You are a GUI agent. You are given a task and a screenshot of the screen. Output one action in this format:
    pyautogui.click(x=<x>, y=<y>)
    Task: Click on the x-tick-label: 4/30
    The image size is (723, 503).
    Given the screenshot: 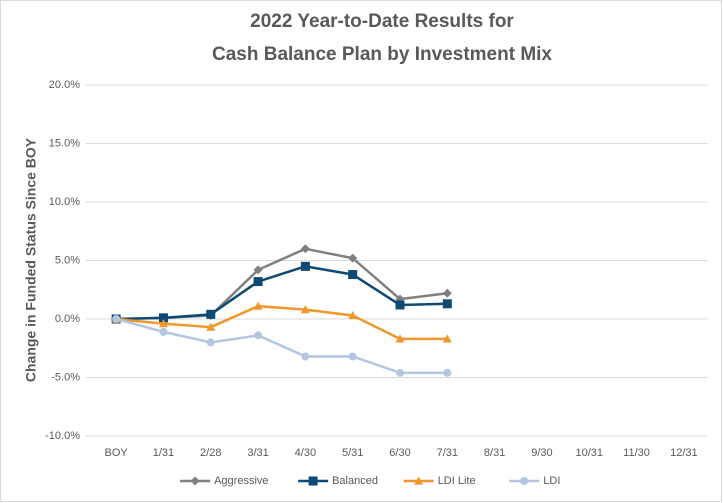 What is the action you would take?
    pyautogui.click(x=305, y=453)
    